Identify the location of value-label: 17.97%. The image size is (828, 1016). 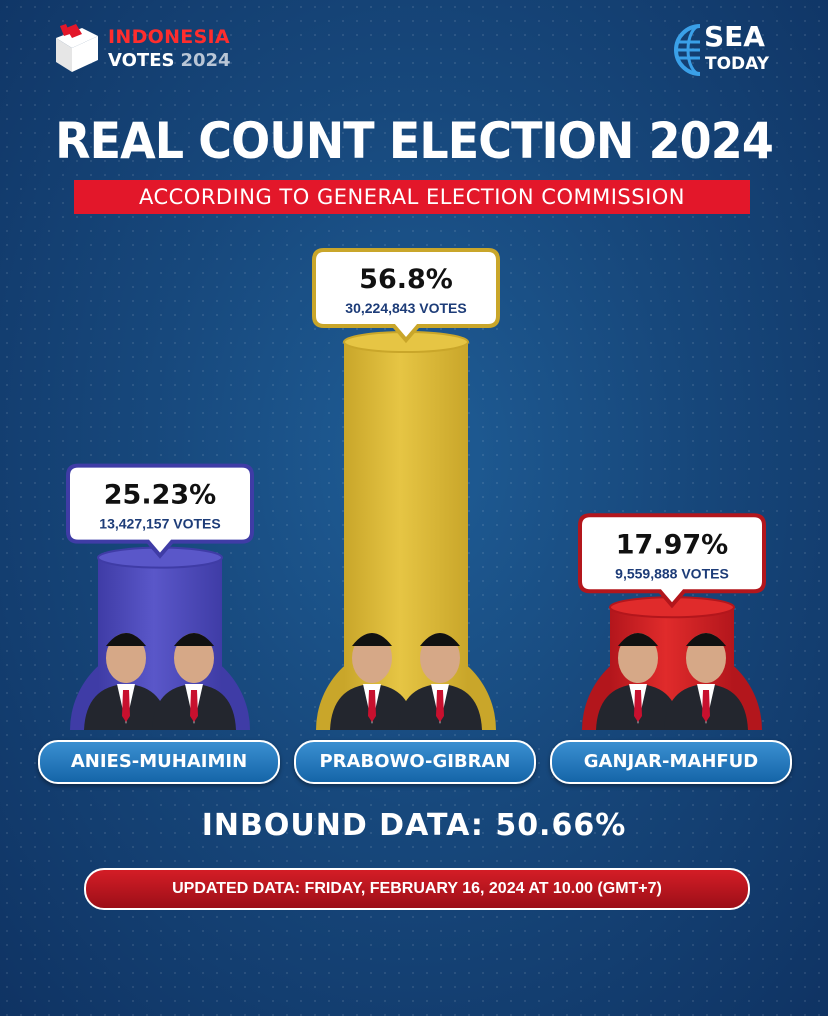
(672, 544).